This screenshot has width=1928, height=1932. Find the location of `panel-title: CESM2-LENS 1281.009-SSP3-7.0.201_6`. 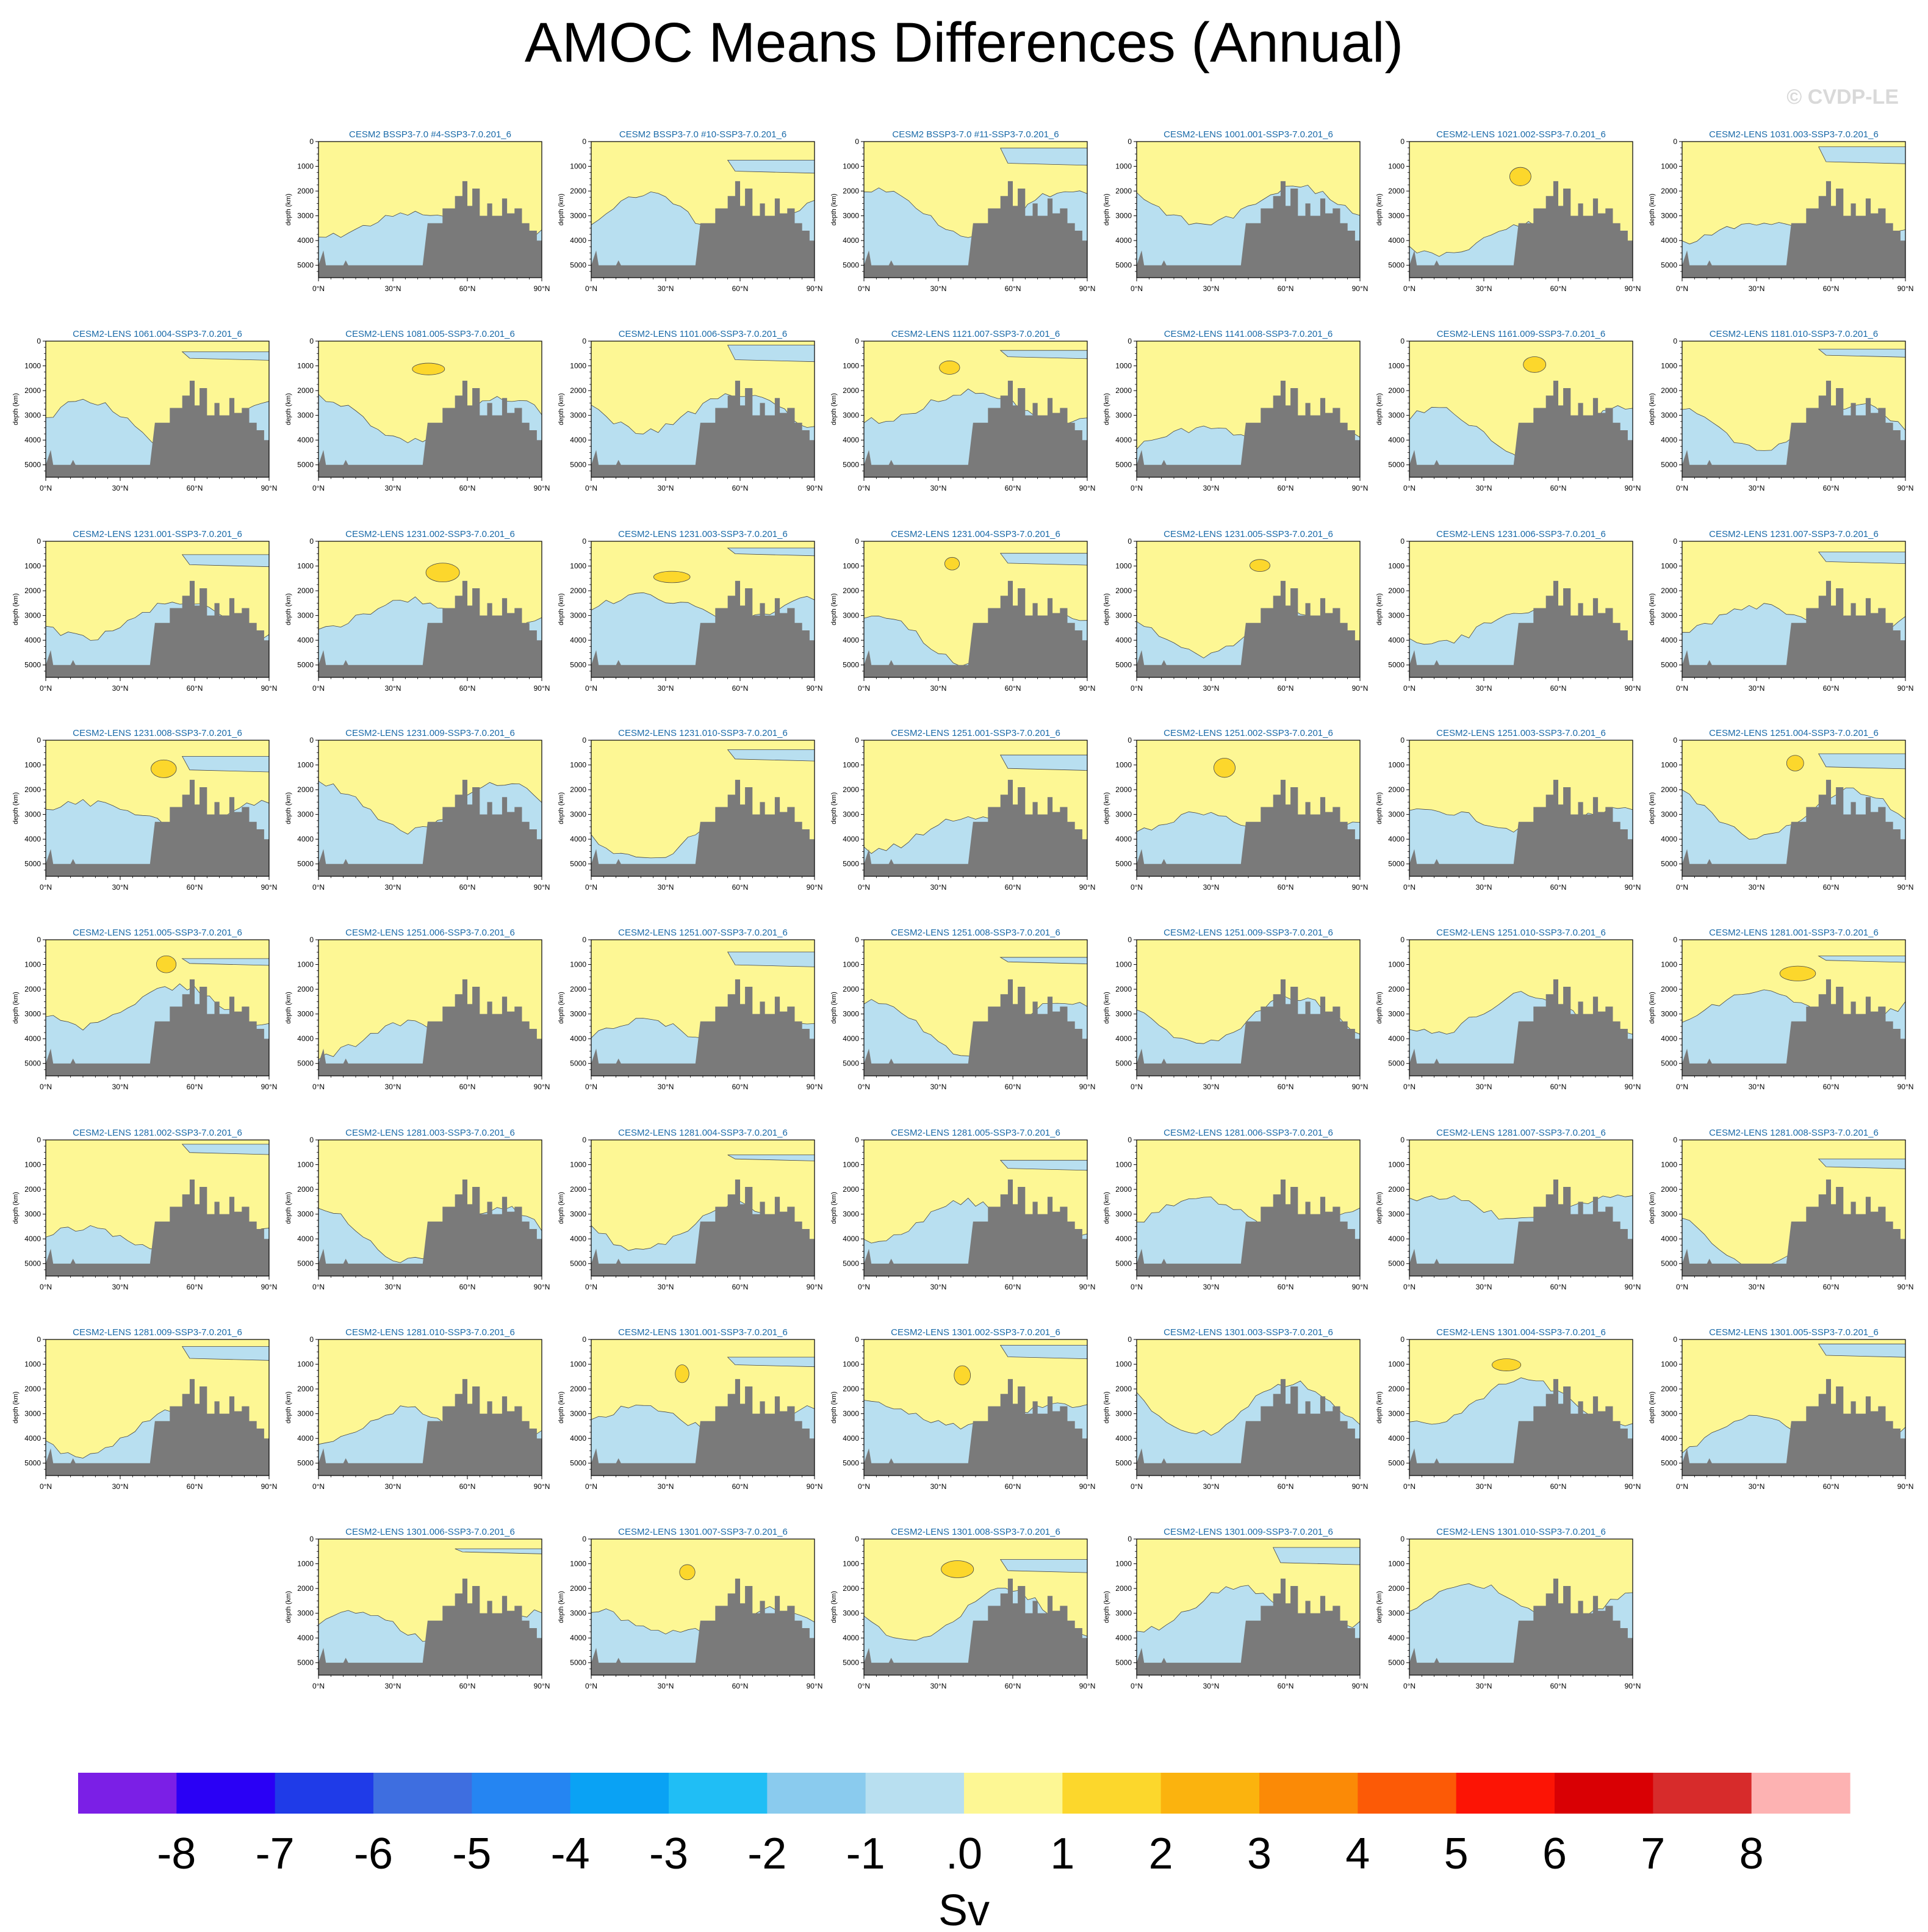

panel-title: CESM2-LENS 1281.009-SSP3-7.0.201_6 is located at coordinates (157, 1332).